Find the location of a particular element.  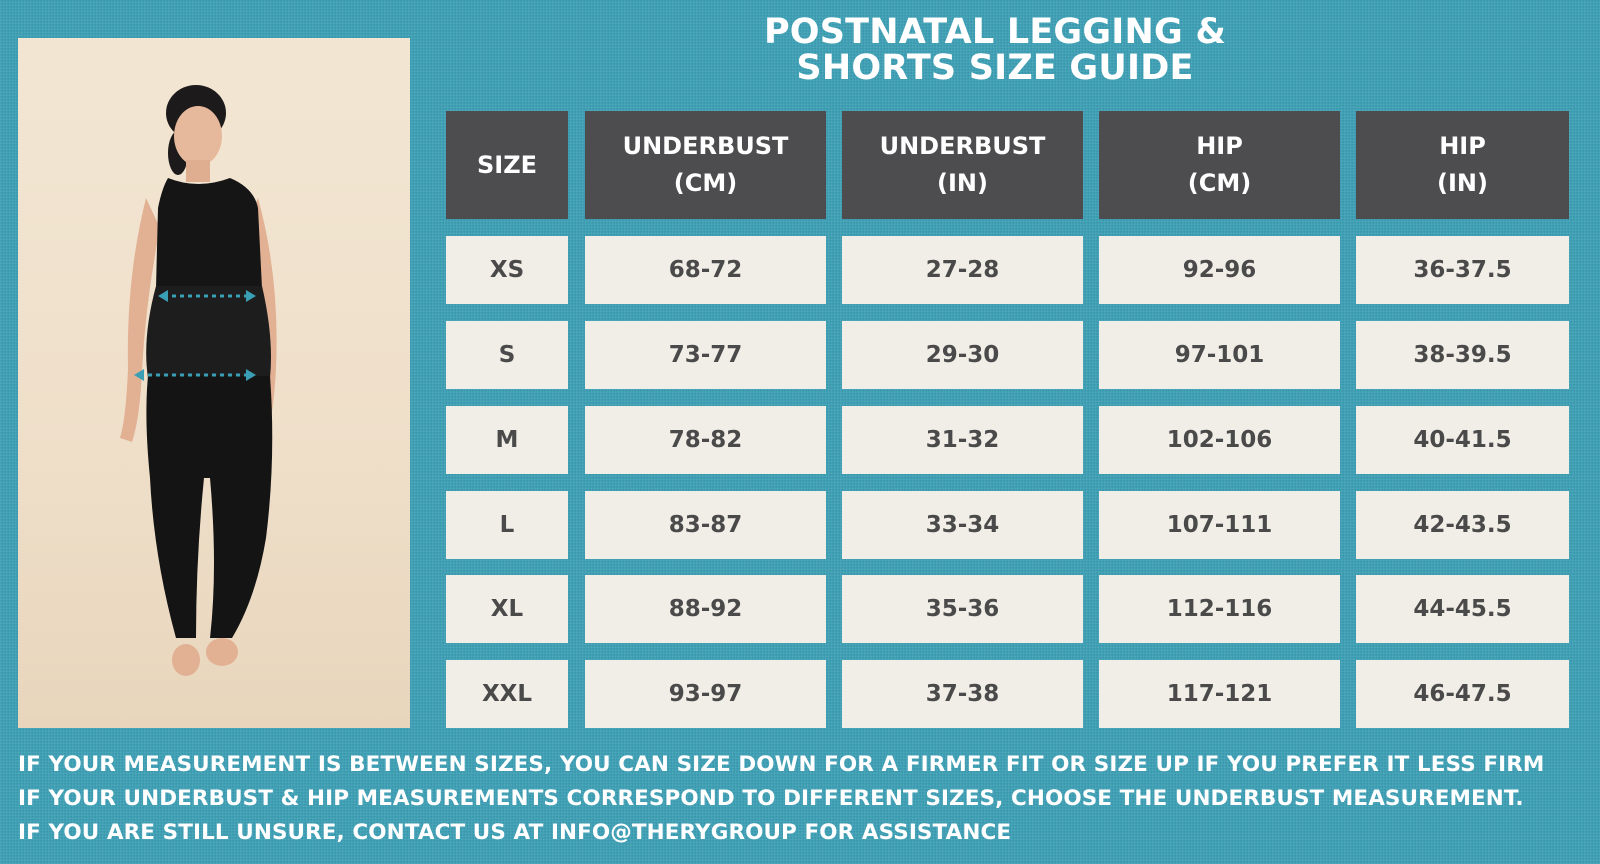

table-cell-underbust-cm: 73-77 is located at coordinates (705, 355).